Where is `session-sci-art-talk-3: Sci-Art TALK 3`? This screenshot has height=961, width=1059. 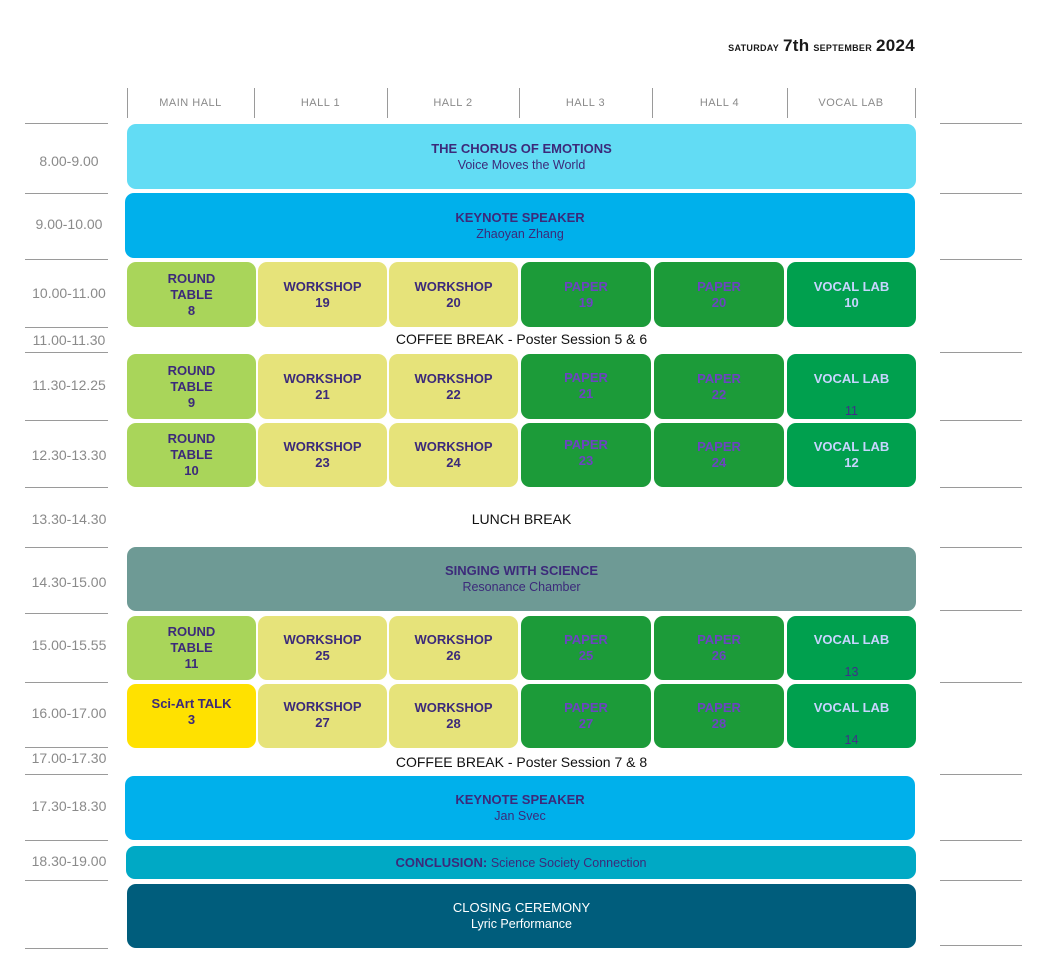 session-sci-art-talk-3: Sci-Art TALK 3 is located at coordinates (191, 716).